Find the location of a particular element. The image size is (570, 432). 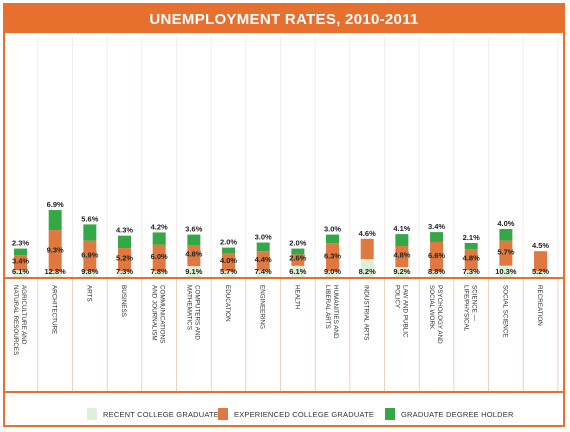

label-experienced-graduate: 4.6% is located at coordinates (367, 233).